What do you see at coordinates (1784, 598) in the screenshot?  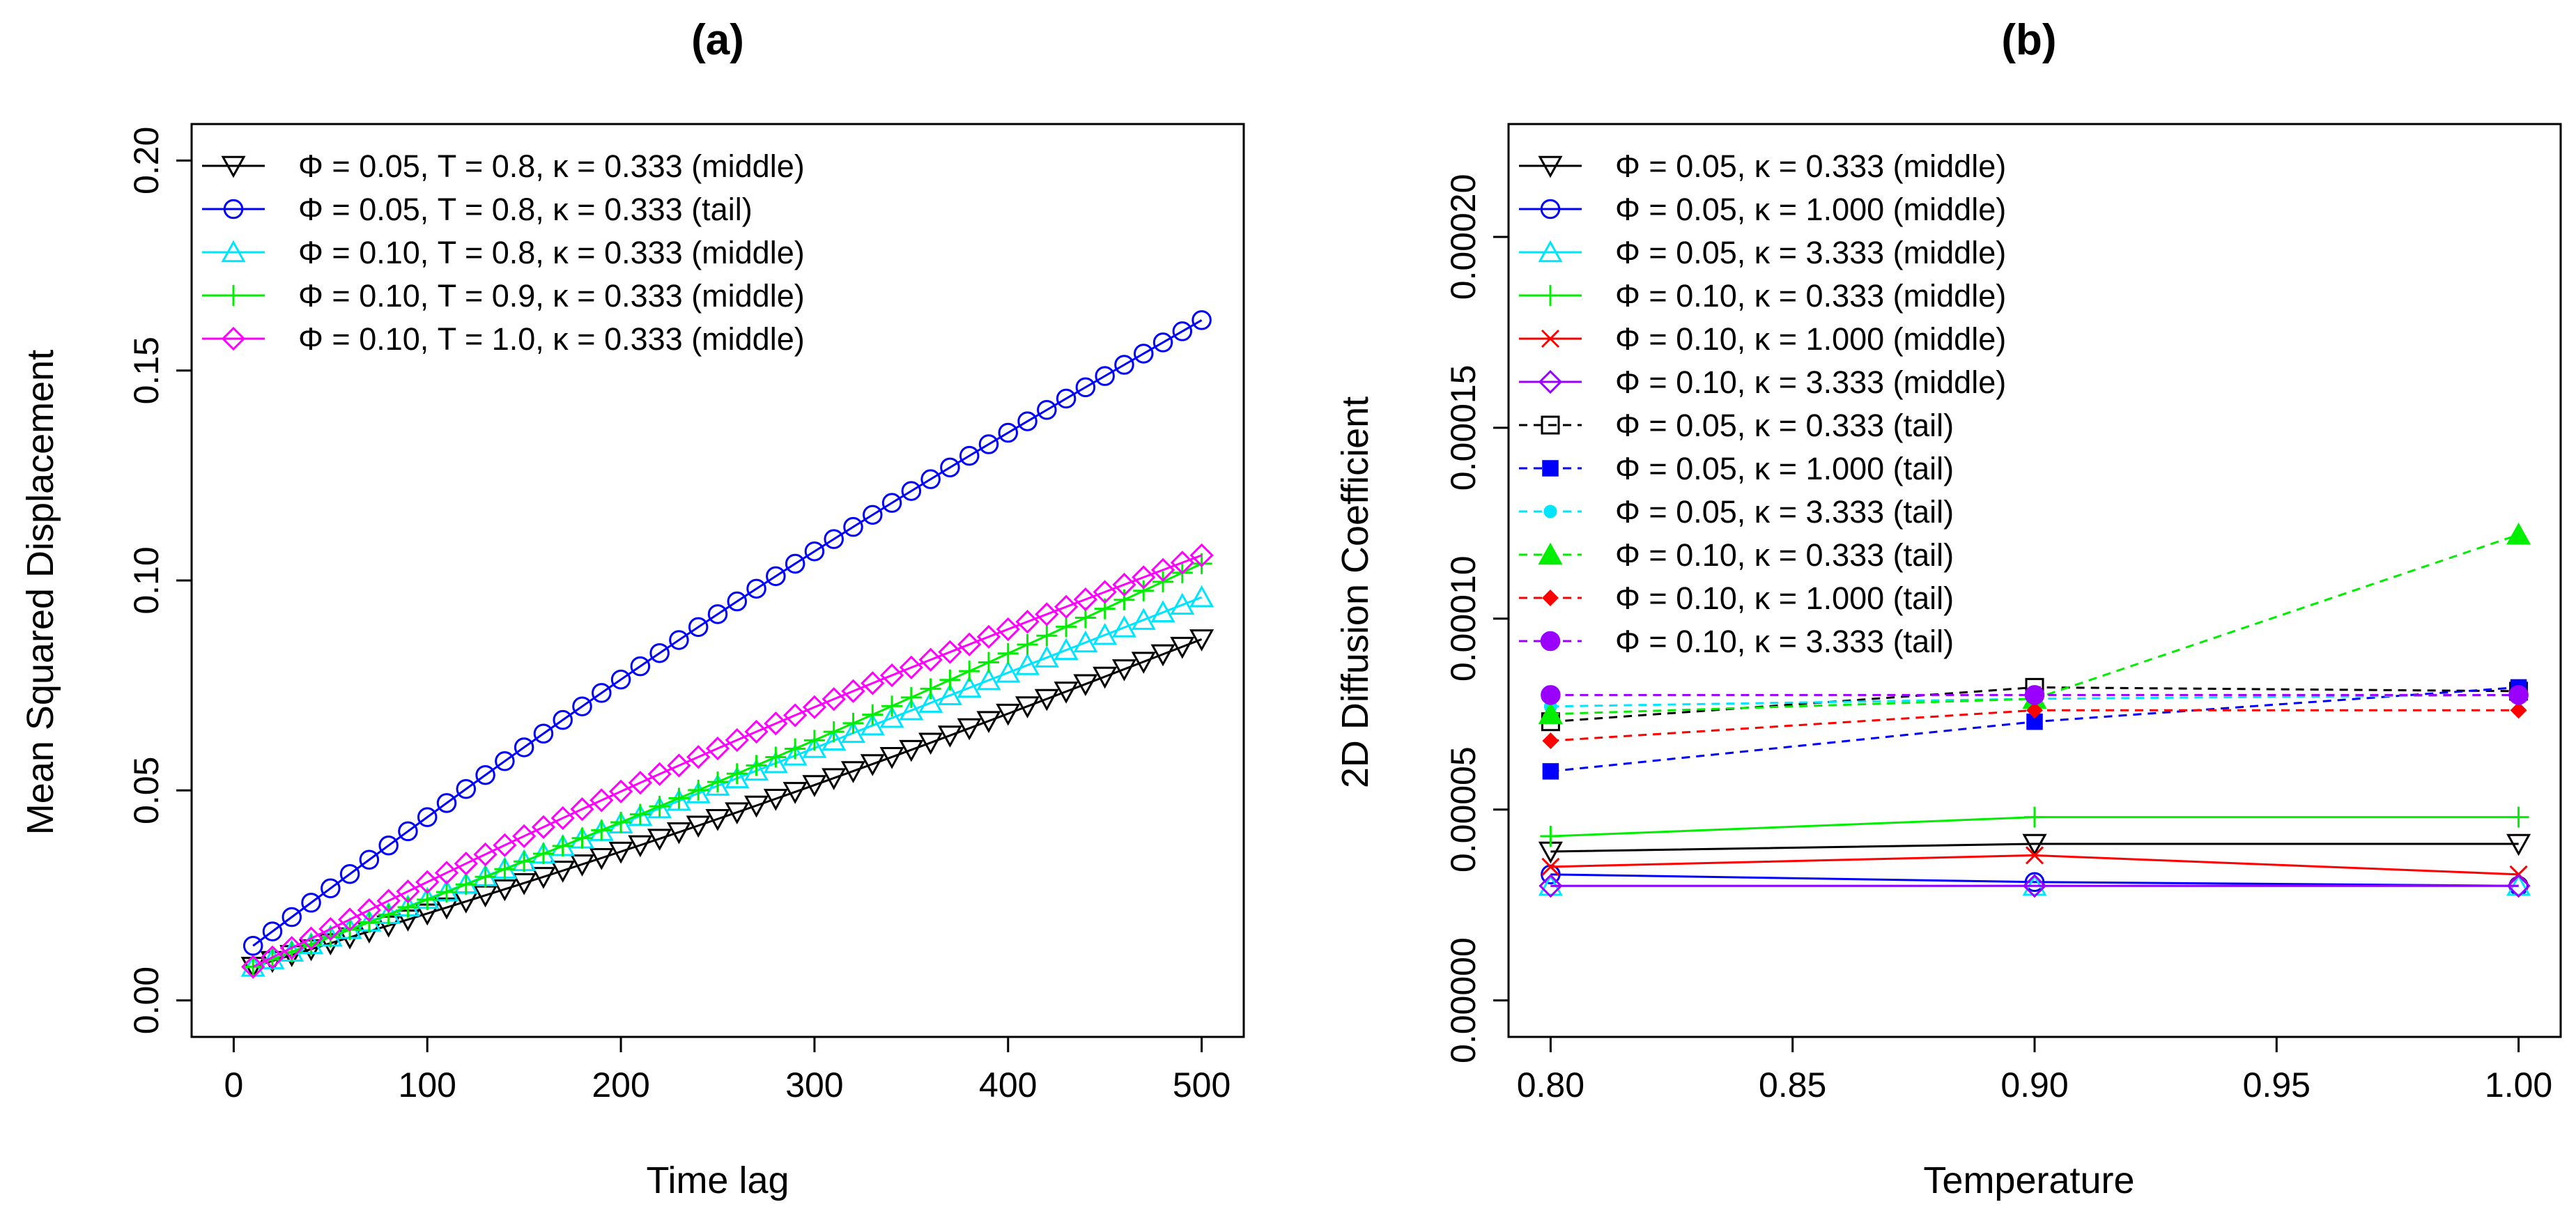 I see `legend-label: Φ = 0.10, κ = 1.000 (tail)` at bounding box center [1784, 598].